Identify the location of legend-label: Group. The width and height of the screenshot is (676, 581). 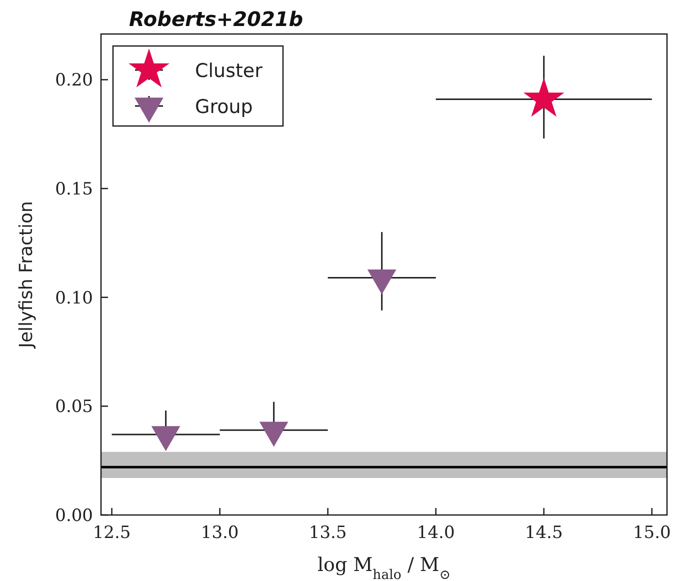
(224, 107).